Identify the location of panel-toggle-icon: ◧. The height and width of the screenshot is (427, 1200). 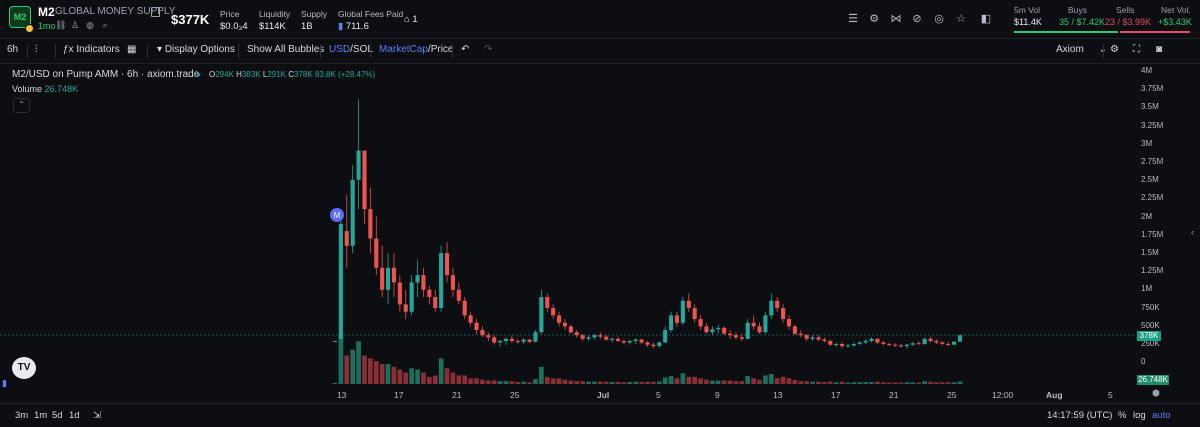
(986, 19).